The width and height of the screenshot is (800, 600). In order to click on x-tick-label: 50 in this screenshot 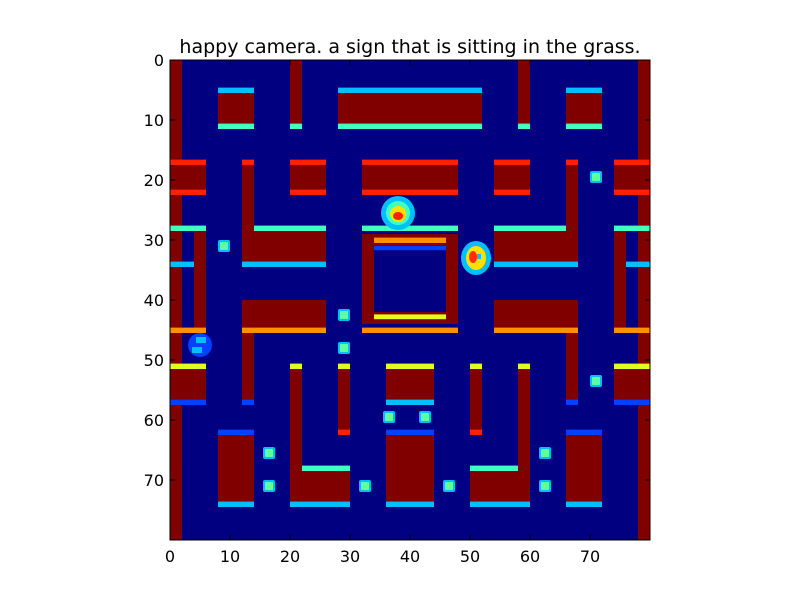, I will do `click(470, 556)`.